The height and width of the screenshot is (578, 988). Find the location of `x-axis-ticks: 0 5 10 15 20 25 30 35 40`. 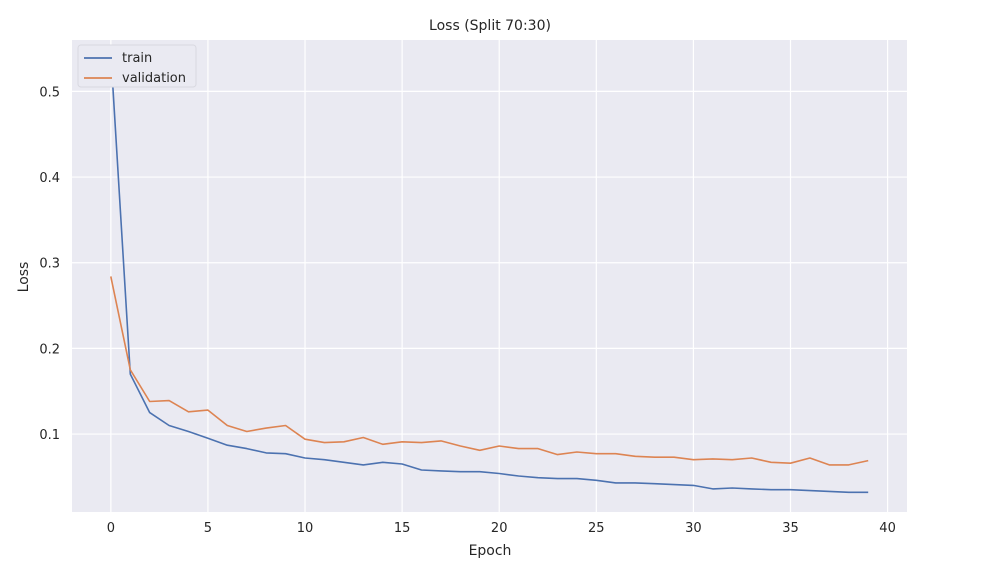

x-axis-ticks: 0 5 10 15 20 25 30 35 40 is located at coordinates (501, 528).